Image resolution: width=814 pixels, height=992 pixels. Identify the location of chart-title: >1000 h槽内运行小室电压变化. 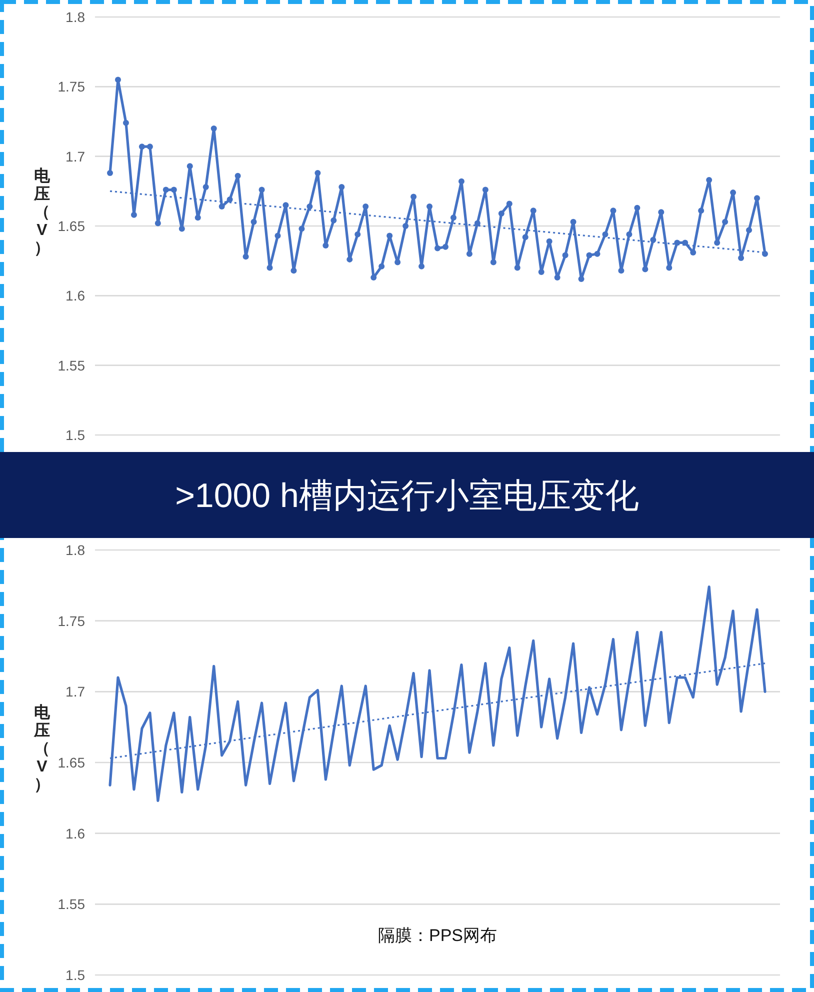
(407, 496).